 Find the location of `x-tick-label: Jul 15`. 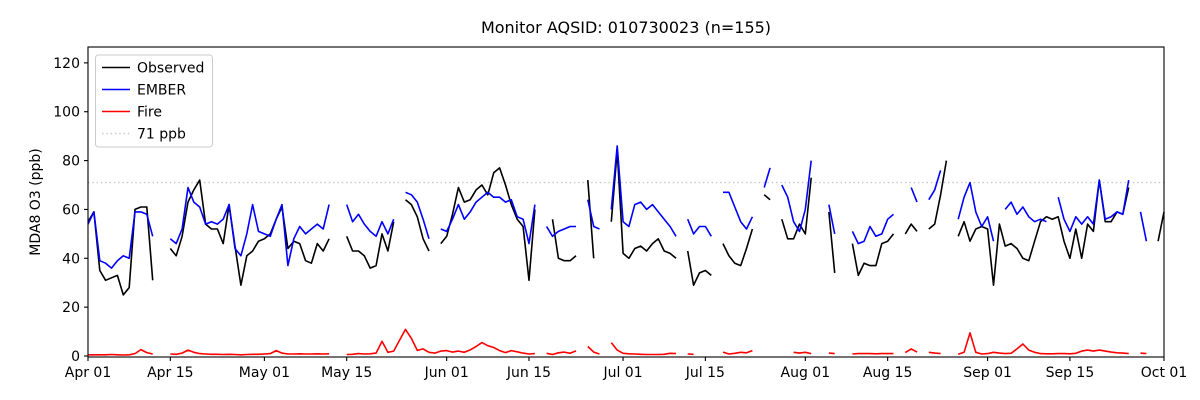

x-tick-label: Jul 15 is located at coordinates (705, 373).